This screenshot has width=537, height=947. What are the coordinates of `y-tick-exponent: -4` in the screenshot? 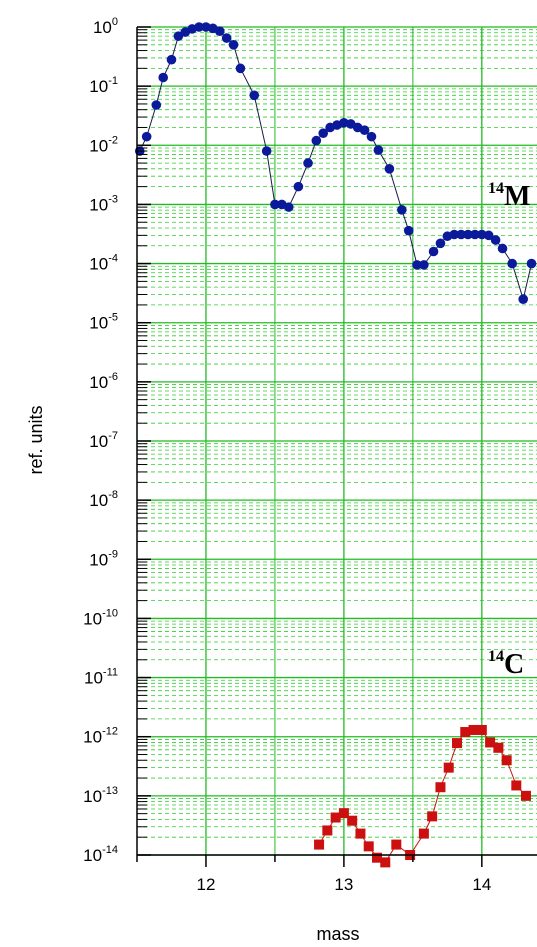 It's located at (113, 259).